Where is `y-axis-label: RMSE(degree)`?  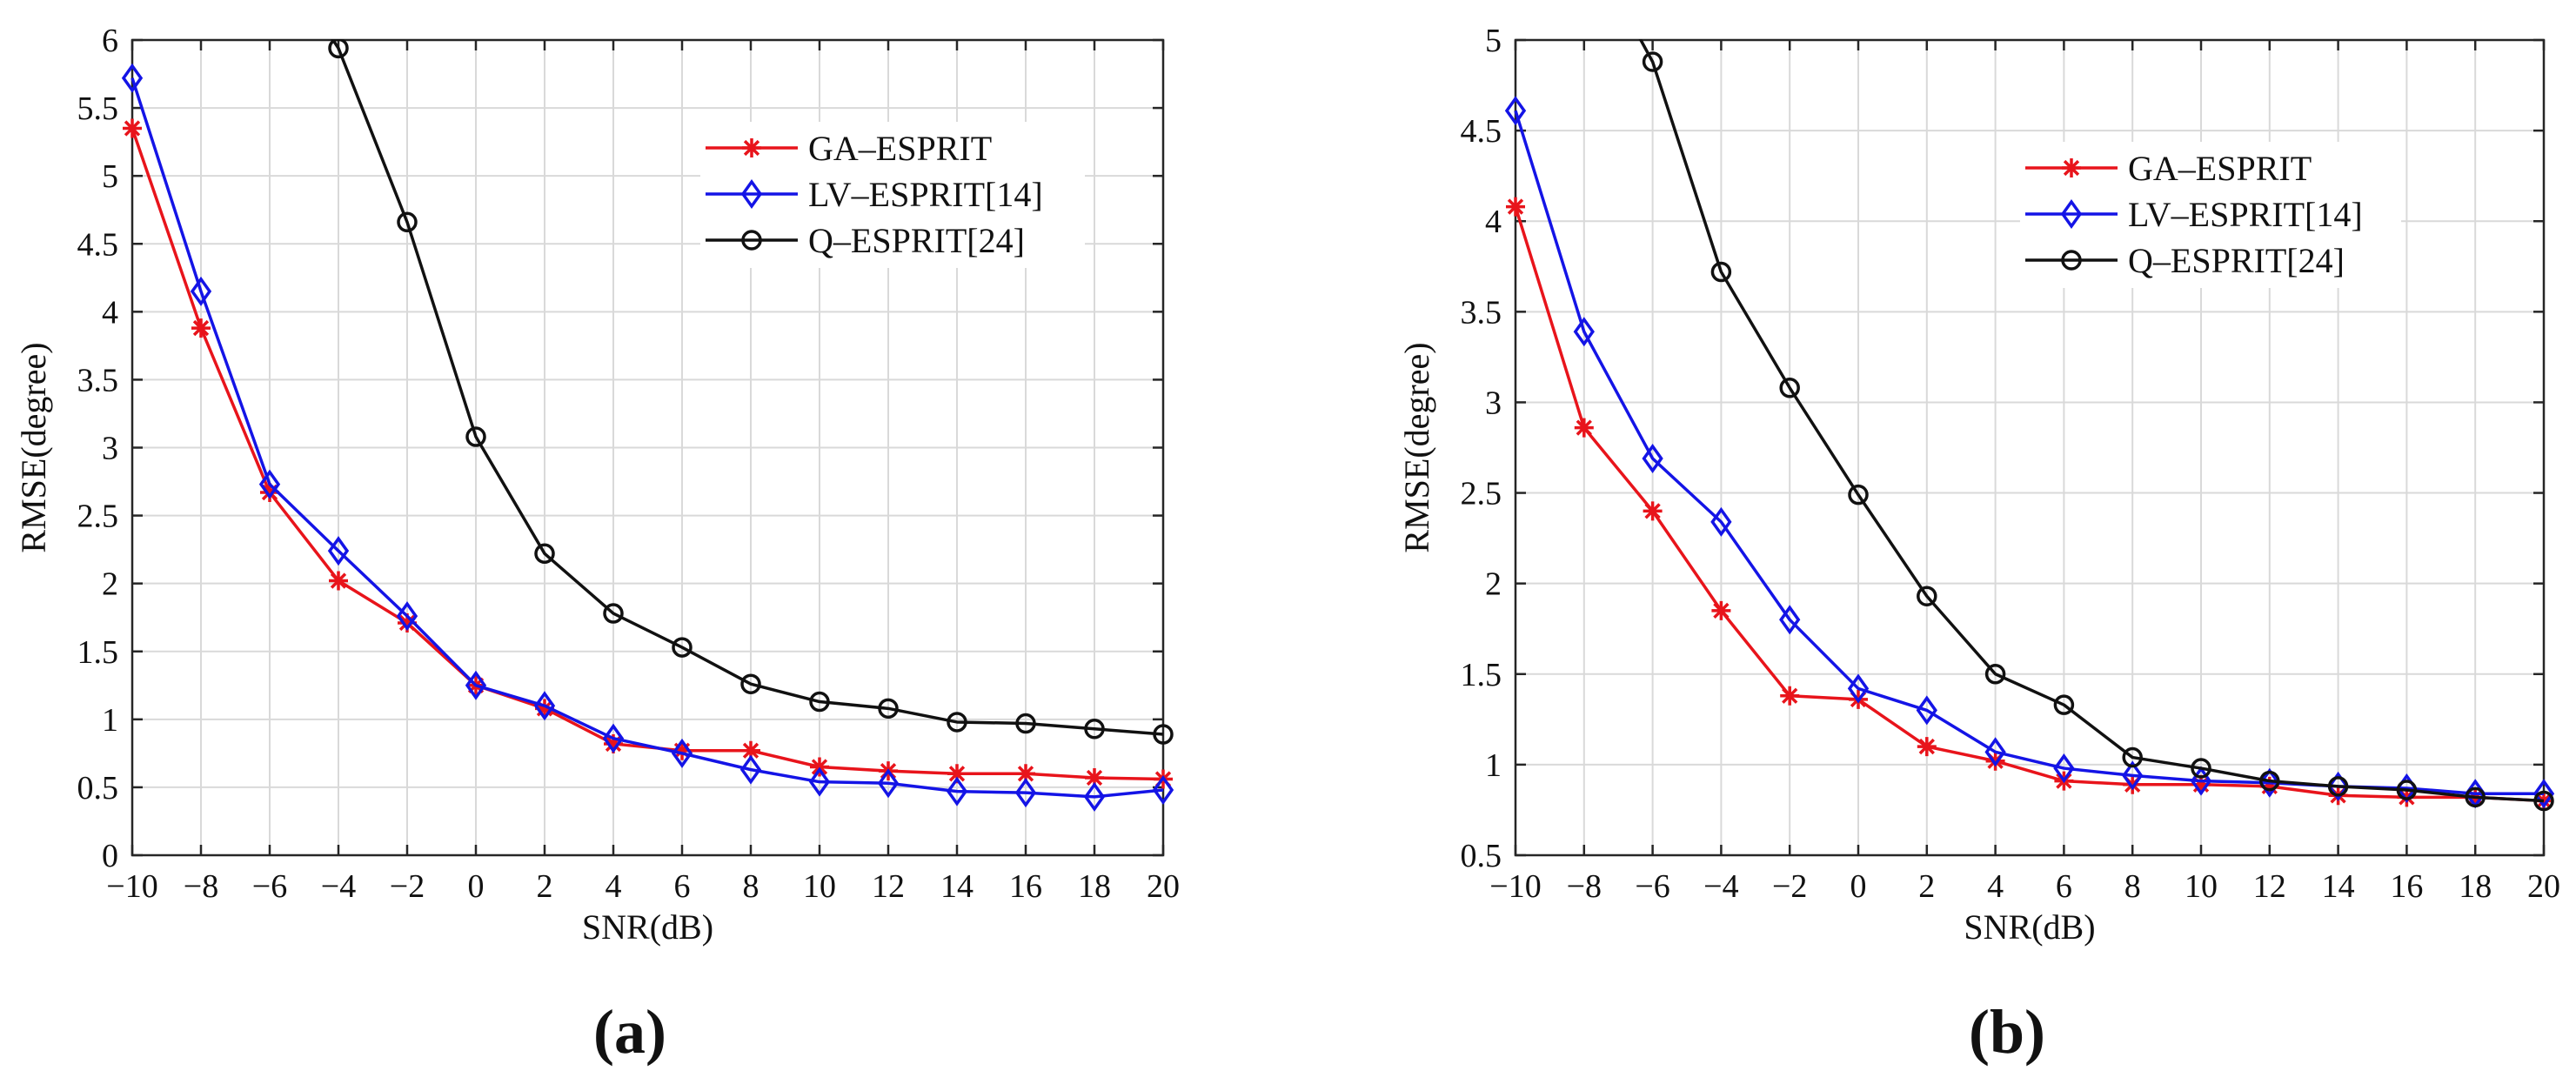 y-axis-label: RMSE(degree) is located at coordinates (1416, 447).